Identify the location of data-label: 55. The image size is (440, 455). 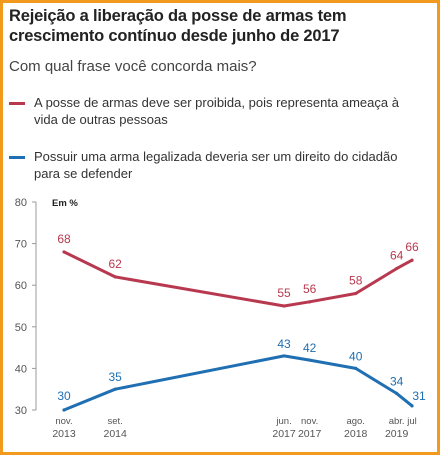
(284, 293).